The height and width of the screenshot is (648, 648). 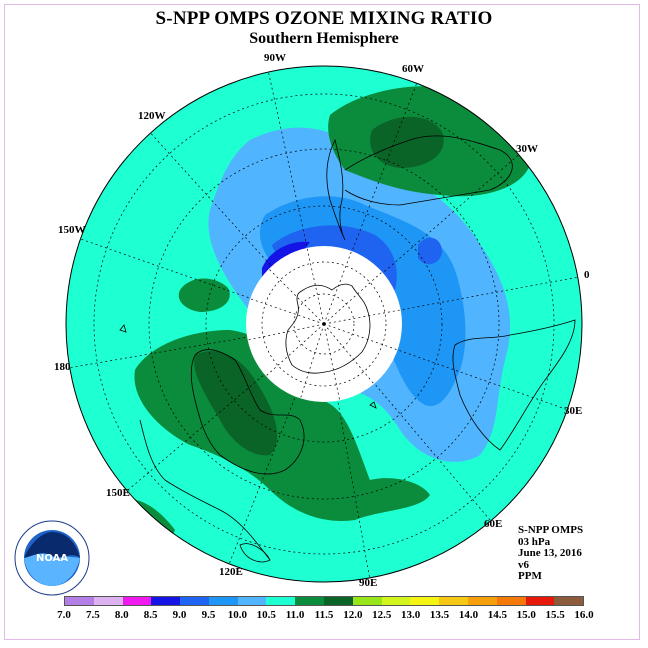 What do you see at coordinates (72, 230) in the screenshot?
I see `lon-label-150w: 150W` at bounding box center [72, 230].